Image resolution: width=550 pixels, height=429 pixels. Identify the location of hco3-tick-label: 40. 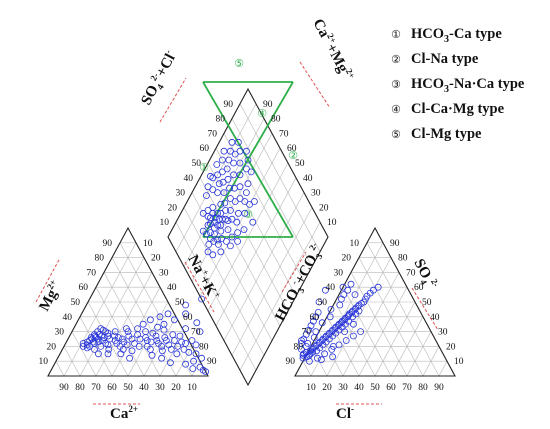
(331, 288).